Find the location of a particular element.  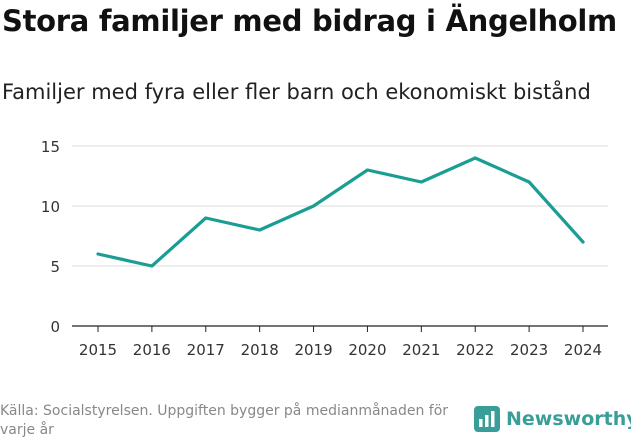

chart-title: Stora familjer med bidrag i Ängelholm is located at coordinates (309, 21).